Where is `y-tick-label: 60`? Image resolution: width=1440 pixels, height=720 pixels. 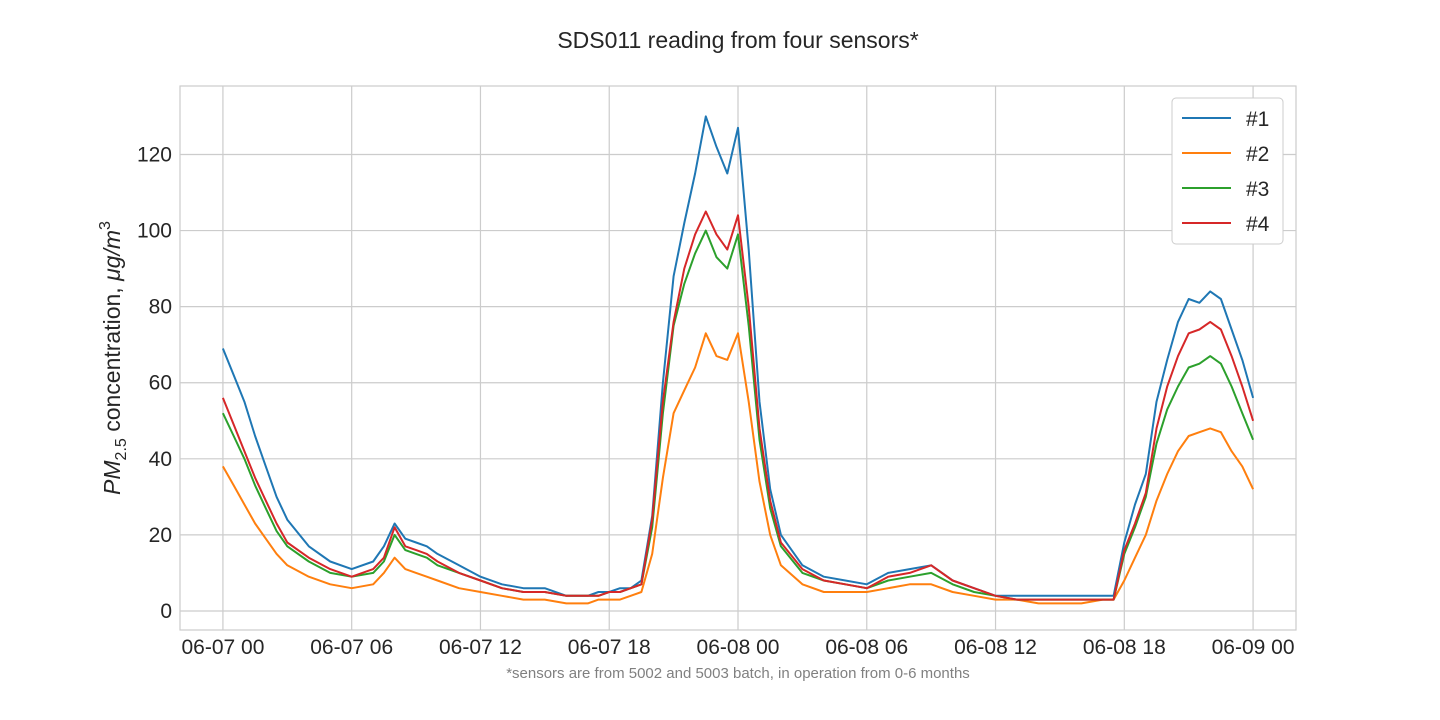
y-tick-label: 60 is located at coordinates (160, 383).